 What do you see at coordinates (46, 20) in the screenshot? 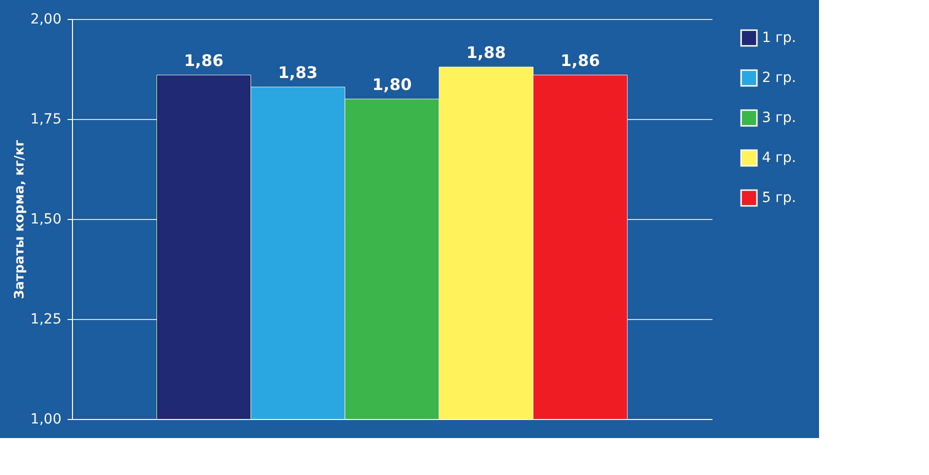
I see `y-tick-label: 2,00` at bounding box center [46, 20].